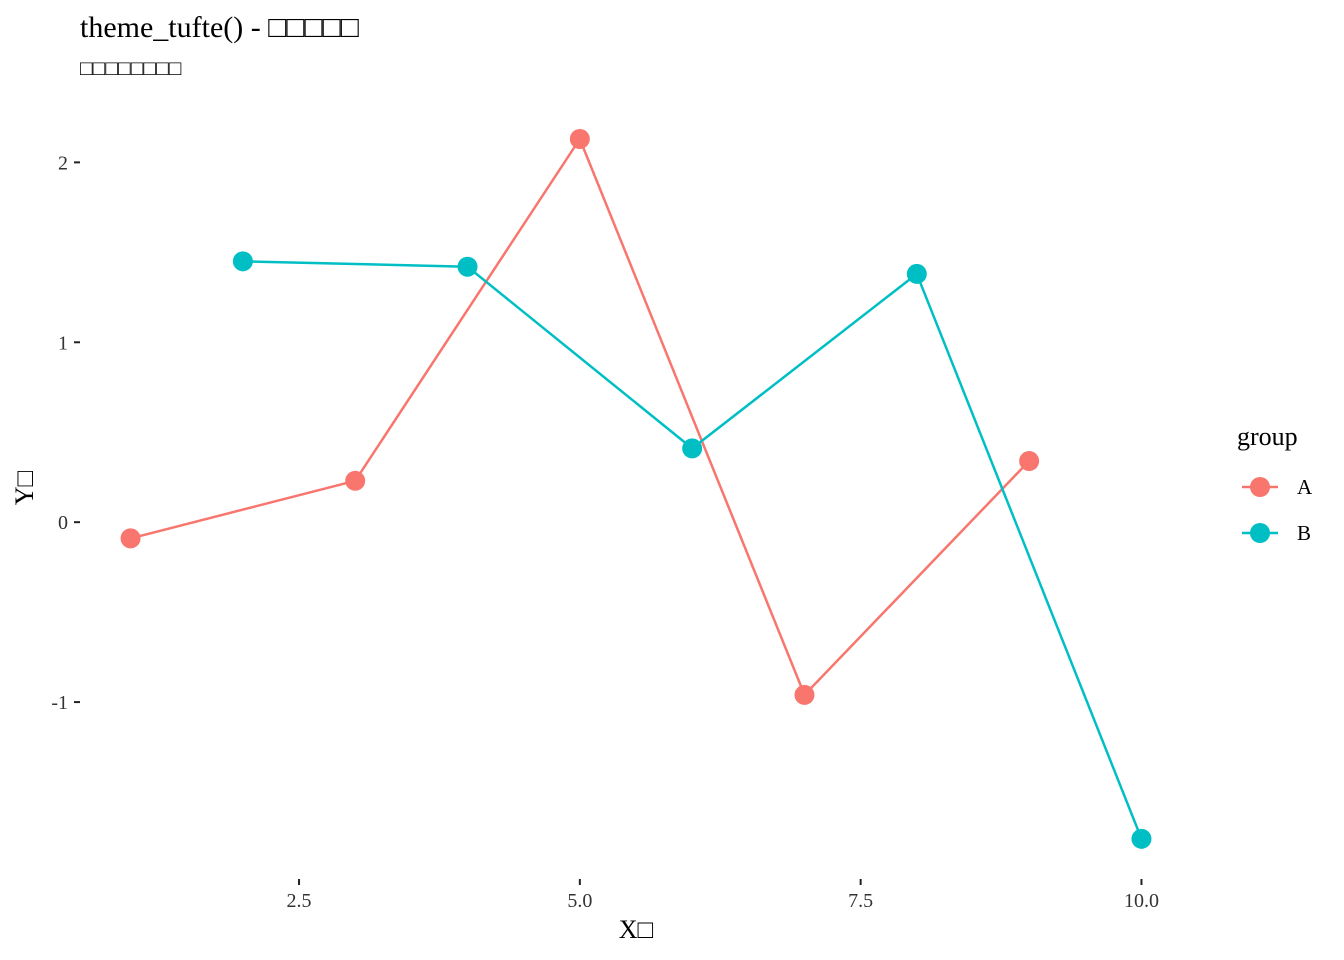  I want to click on x-tick-label: 10.0, so click(1141, 901).